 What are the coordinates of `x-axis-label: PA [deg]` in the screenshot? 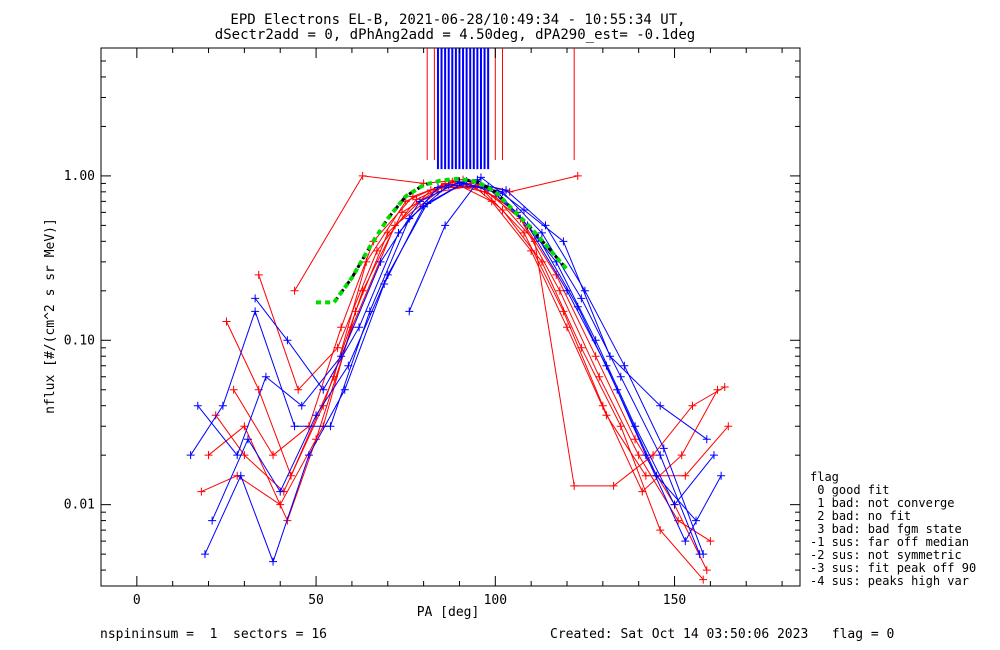 It's located at (448, 612).